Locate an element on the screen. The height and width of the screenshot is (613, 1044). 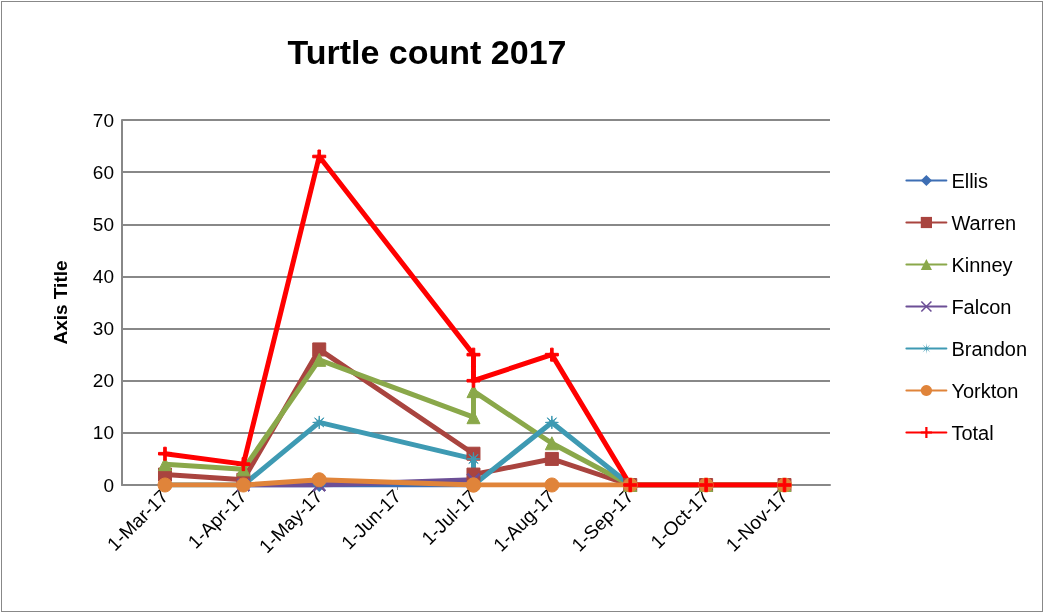
y-axis-title: Axis Title is located at coordinates (60, 302).